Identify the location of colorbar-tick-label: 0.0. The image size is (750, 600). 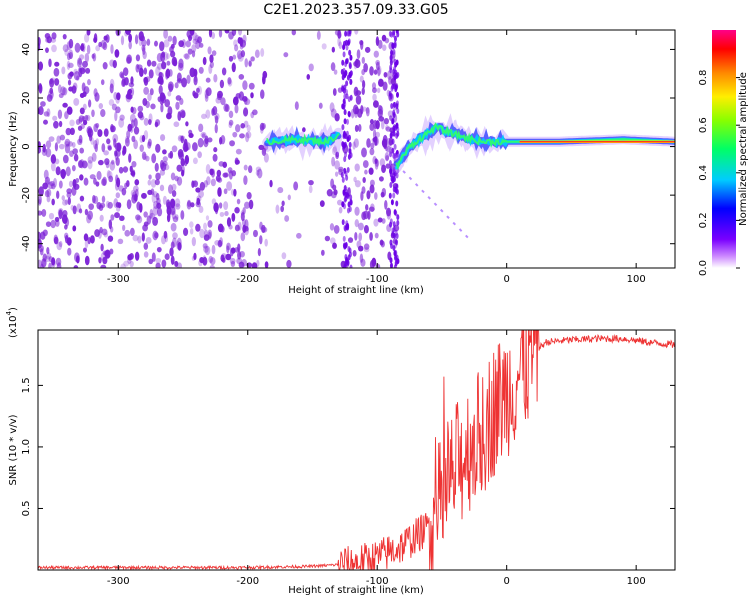
(703, 268).